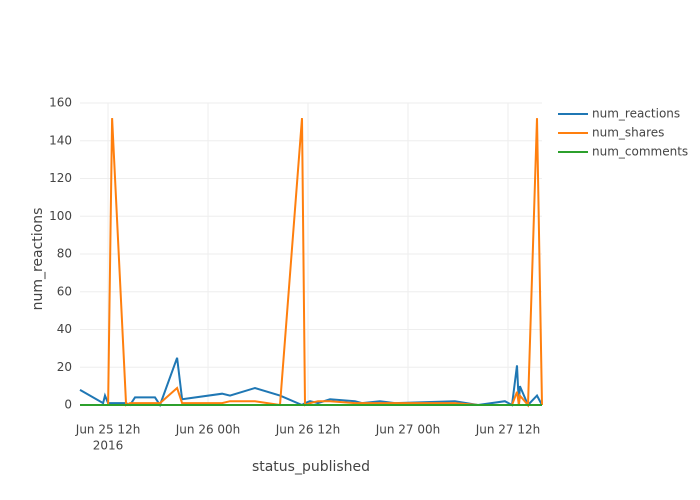 Image resolution: width=700 pixels, height=500 pixels. I want to click on y-tick-label: 0, so click(68, 405).